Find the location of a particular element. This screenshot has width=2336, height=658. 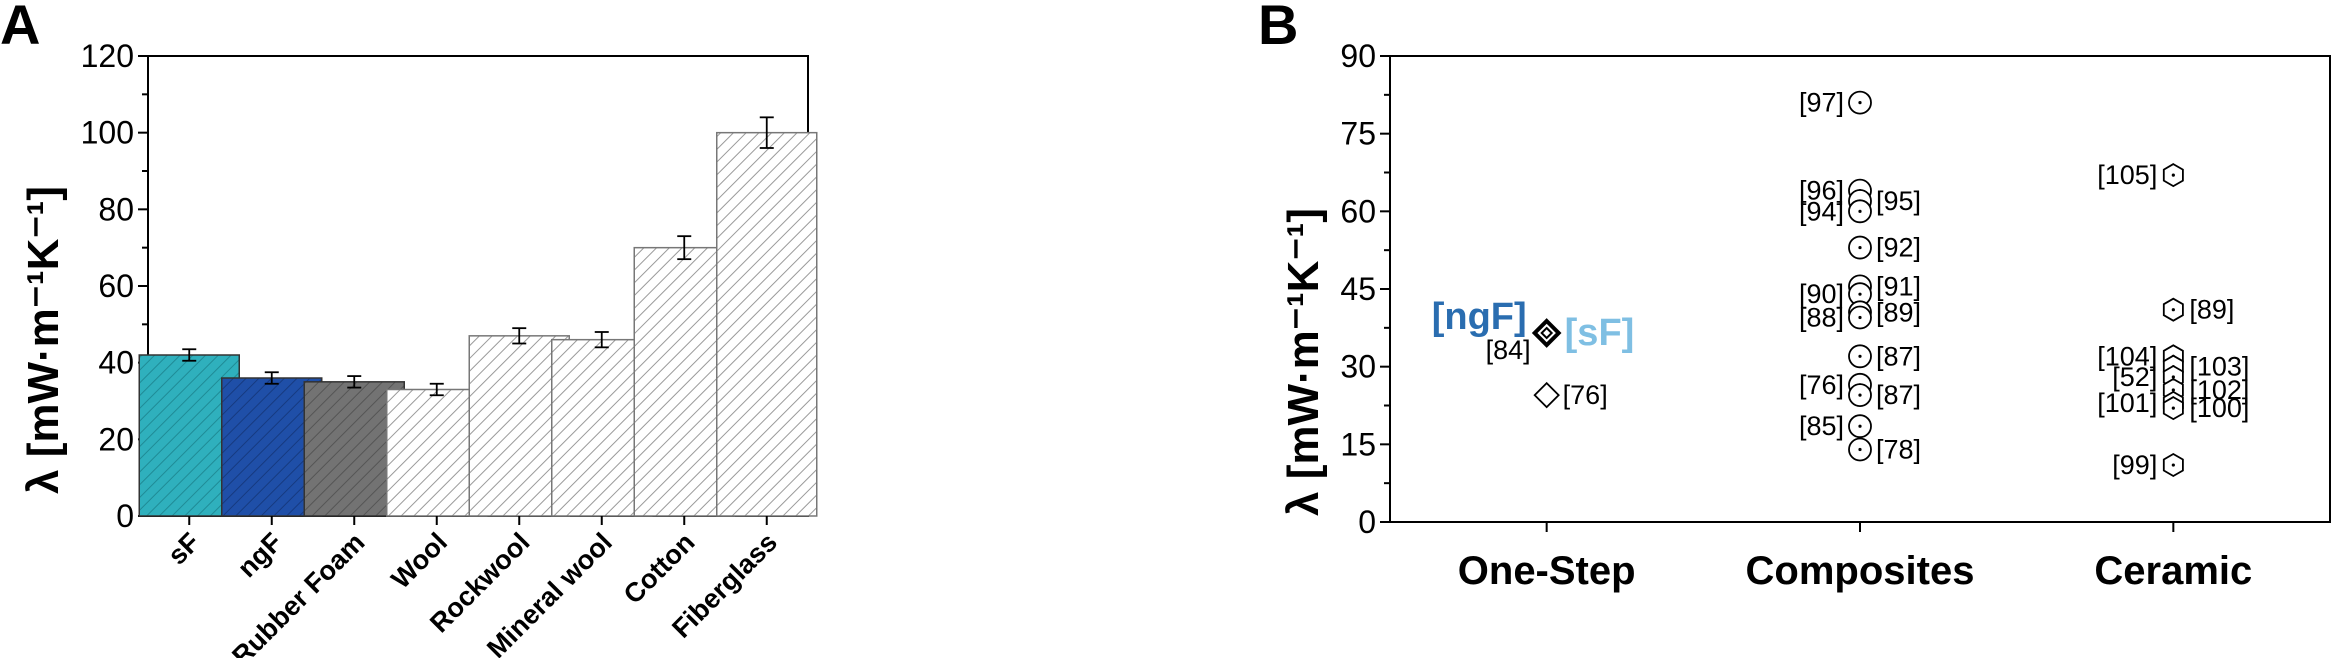

chart-a-y-tick-label: 0 is located at coordinates (125, 516).